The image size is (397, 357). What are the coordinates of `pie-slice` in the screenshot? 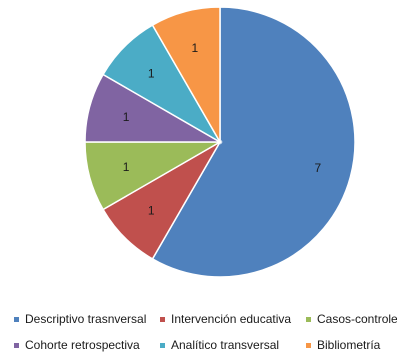 It's located at (186, 75).